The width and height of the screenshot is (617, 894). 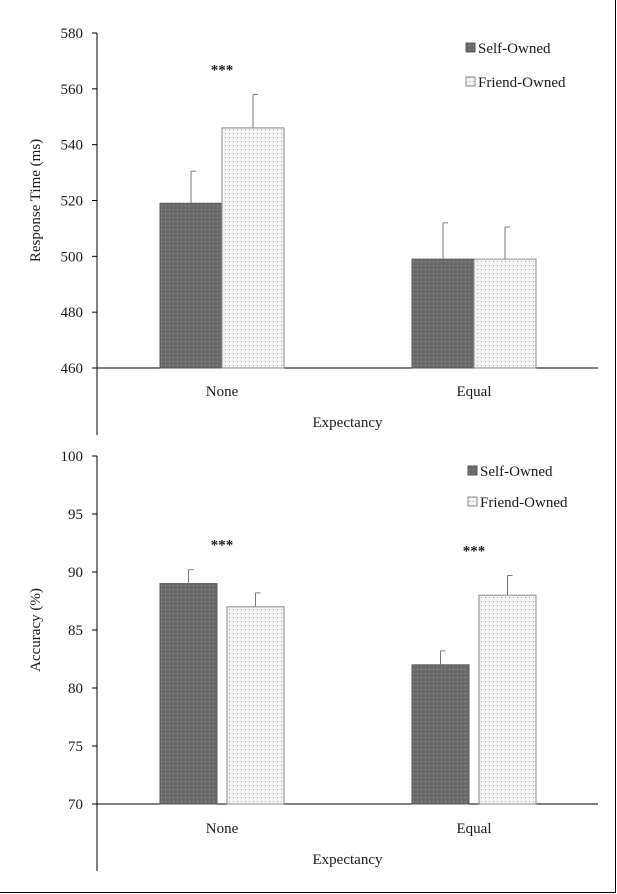 I want to click on y-tick-label: 75, so click(x=75, y=747).